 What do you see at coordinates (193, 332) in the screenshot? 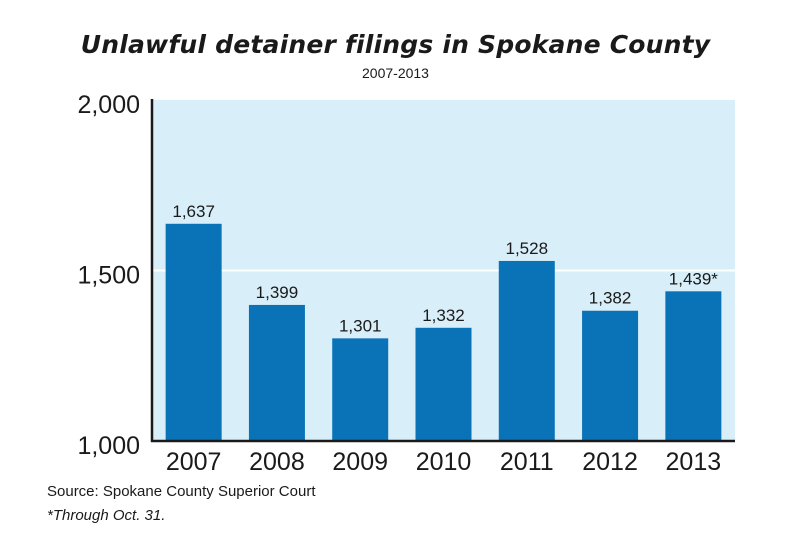
I see `bar-2007` at bounding box center [193, 332].